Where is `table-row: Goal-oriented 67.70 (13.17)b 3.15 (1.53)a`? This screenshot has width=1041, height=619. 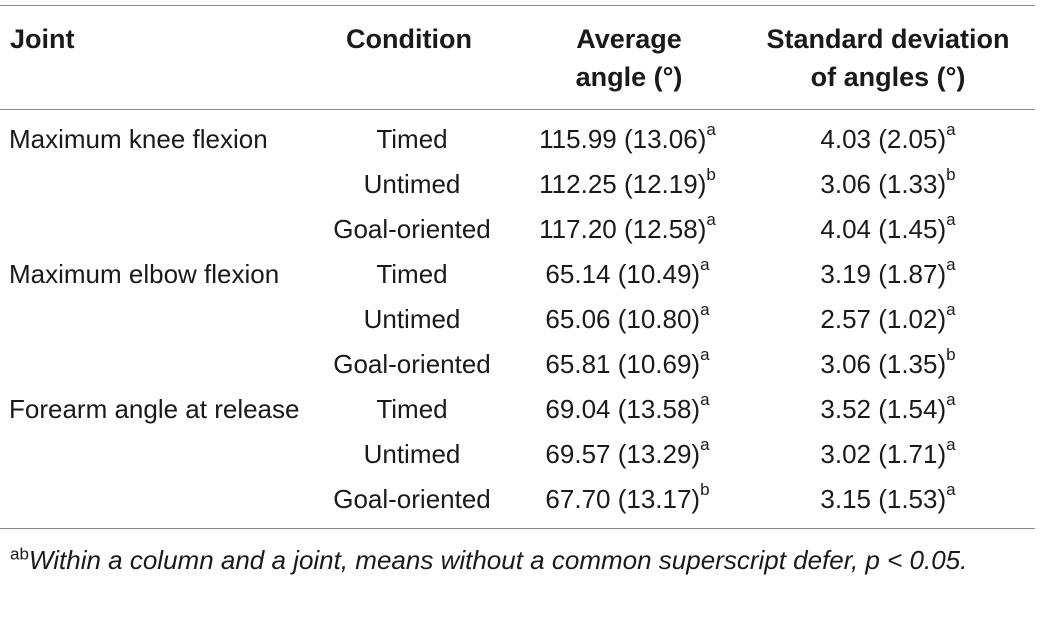 table-row: Goal-oriented 67.70 (13.17)b 3.15 (1.53)a is located at coordinates (520, 499).